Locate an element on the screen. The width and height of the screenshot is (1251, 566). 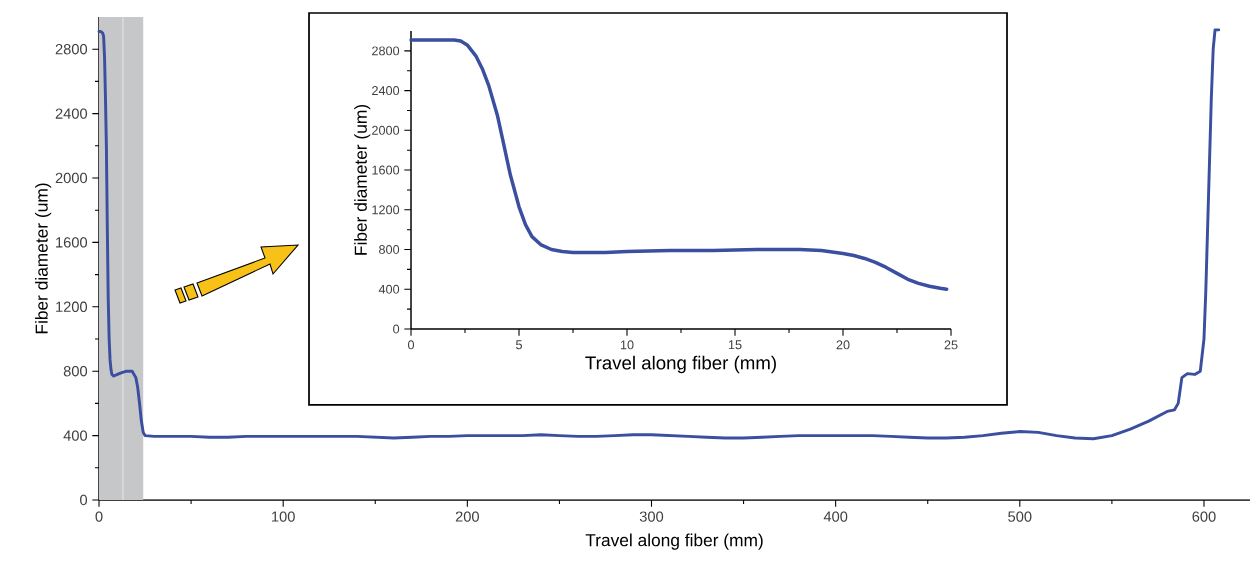
x-tick-label: 600 is located at coordinates (1204, 516).